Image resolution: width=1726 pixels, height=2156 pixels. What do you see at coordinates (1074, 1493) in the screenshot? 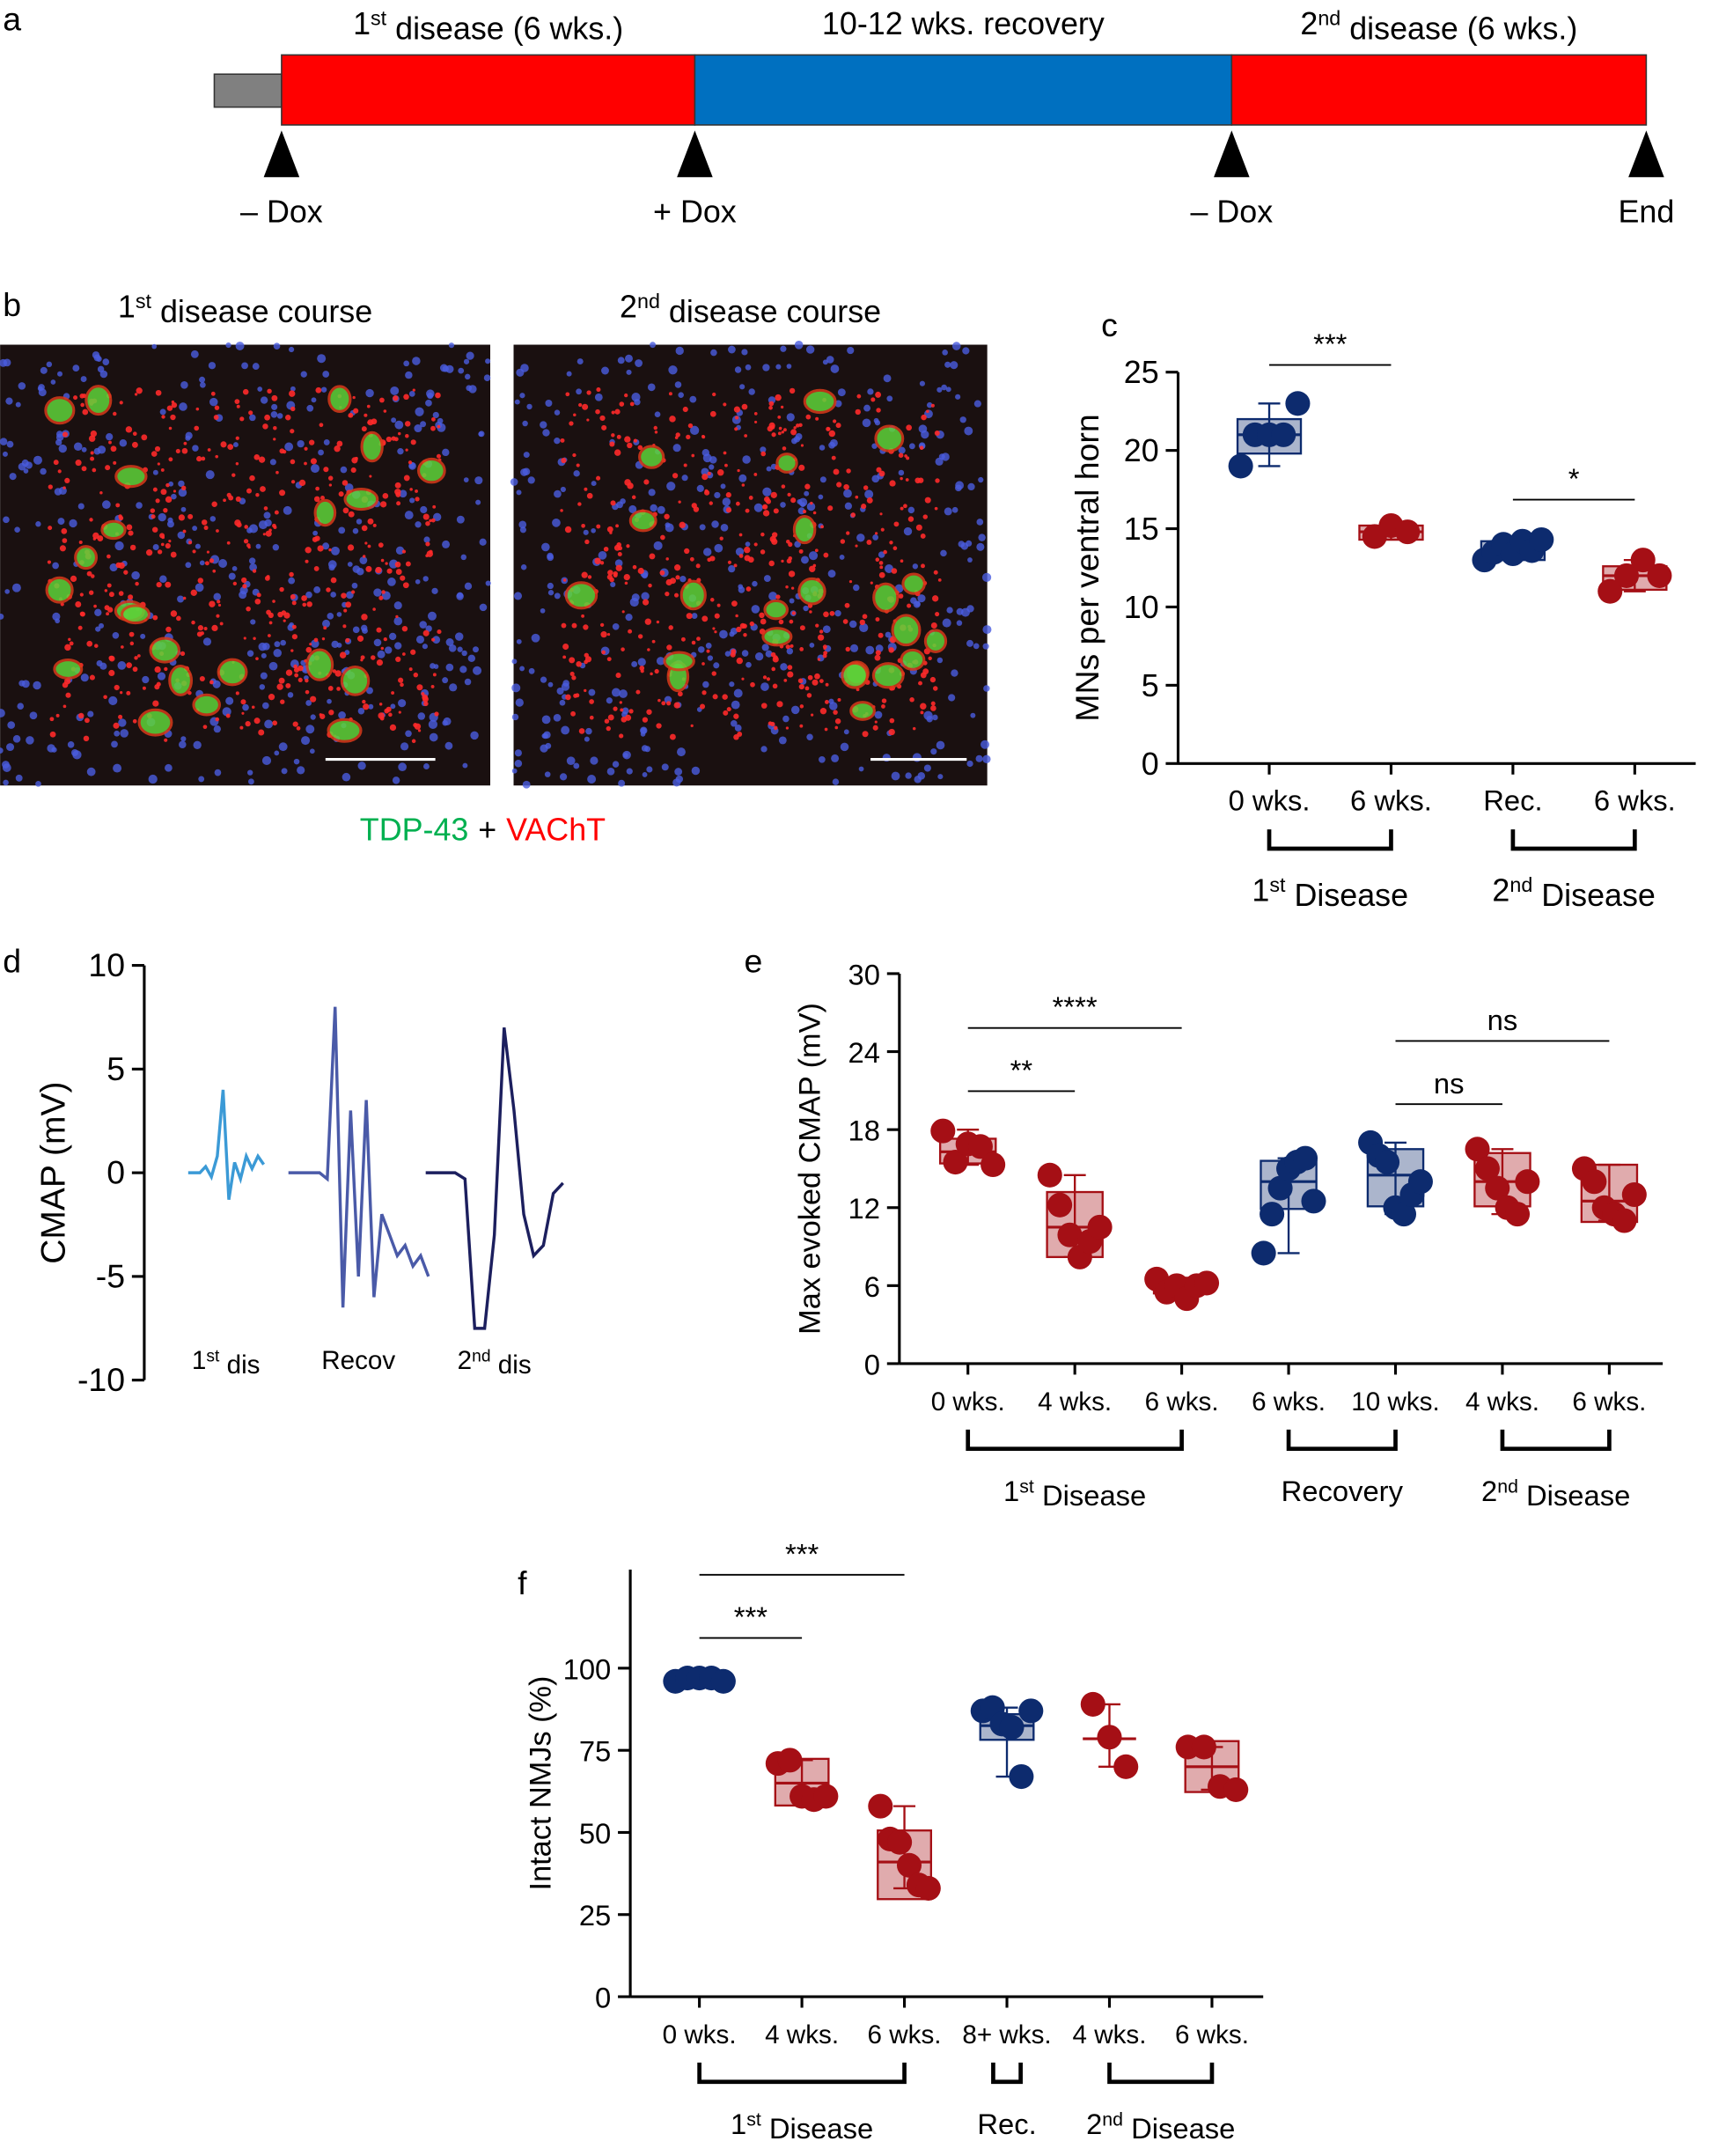
I see `group-label: 1st Disease` at bounding box center [1074, 1493].